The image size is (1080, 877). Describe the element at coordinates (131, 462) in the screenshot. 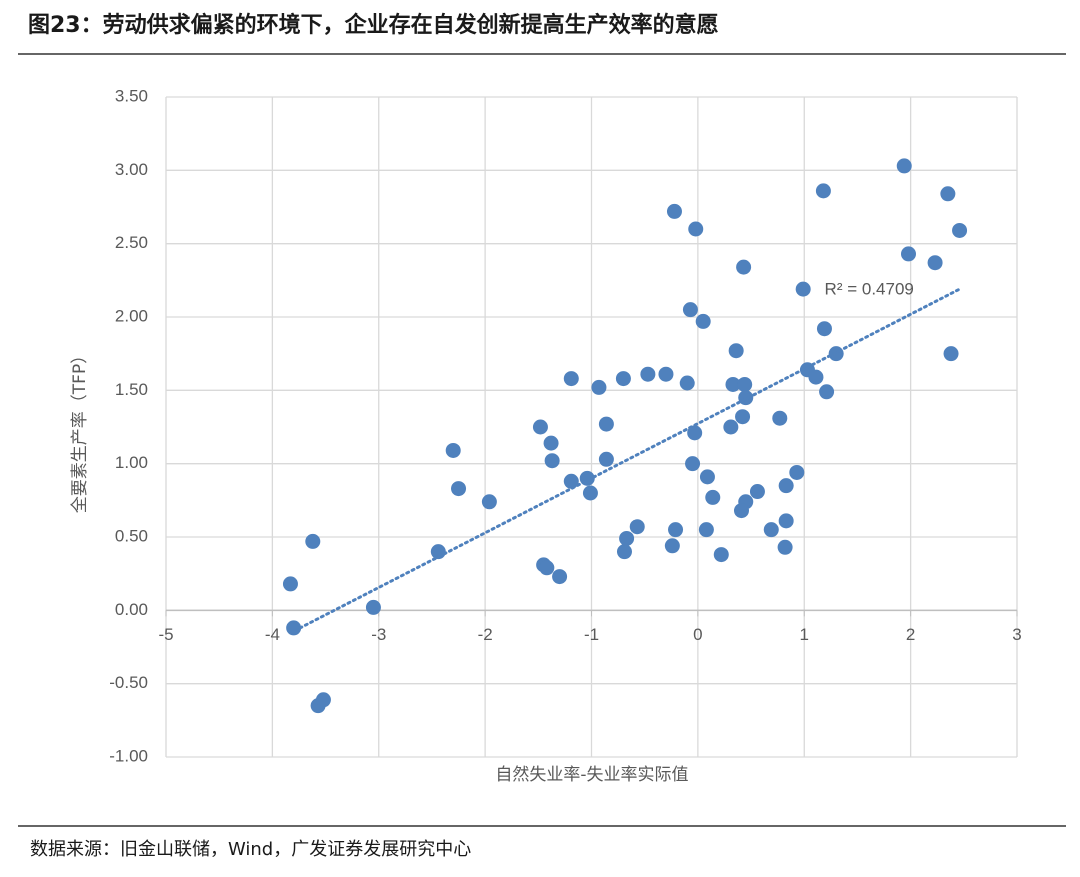

I see `y-tick-label: 1.00` at that location.